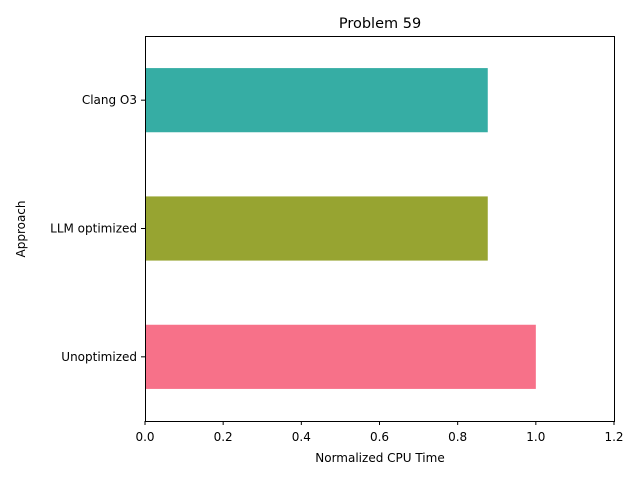  What do you see at coordinates (316, 228) in the screenshot?
I see `bar-llm-optimized` at bounding box center [316, 228].